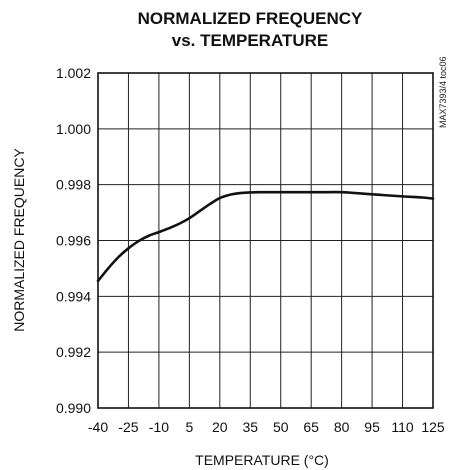 The height and width of the screenshot is (470, 461). Describe the element at coordinates (73, 352) in the screenshot. I see `y-tick-label: 0.992` at that location.